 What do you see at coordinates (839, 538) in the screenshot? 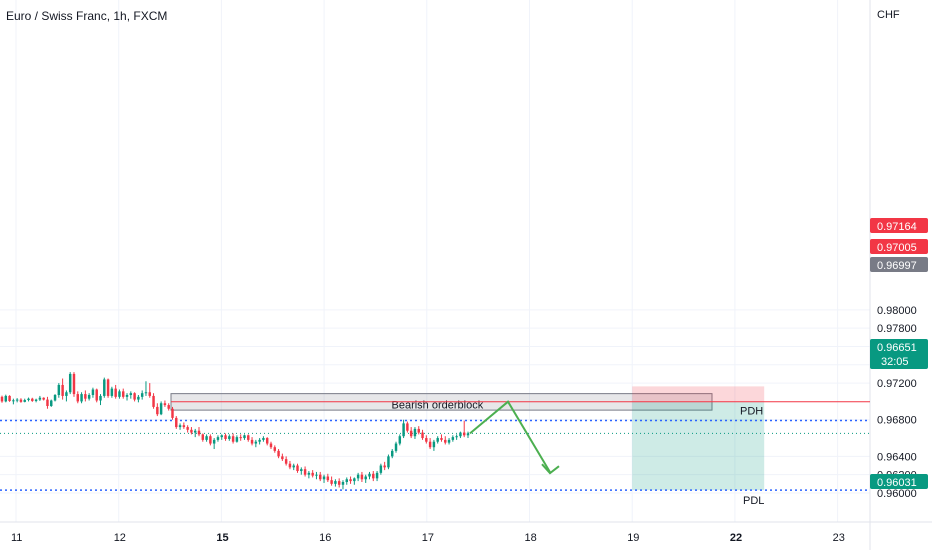
I see `x-tick-label: 23` at bounding box center [839, 538].